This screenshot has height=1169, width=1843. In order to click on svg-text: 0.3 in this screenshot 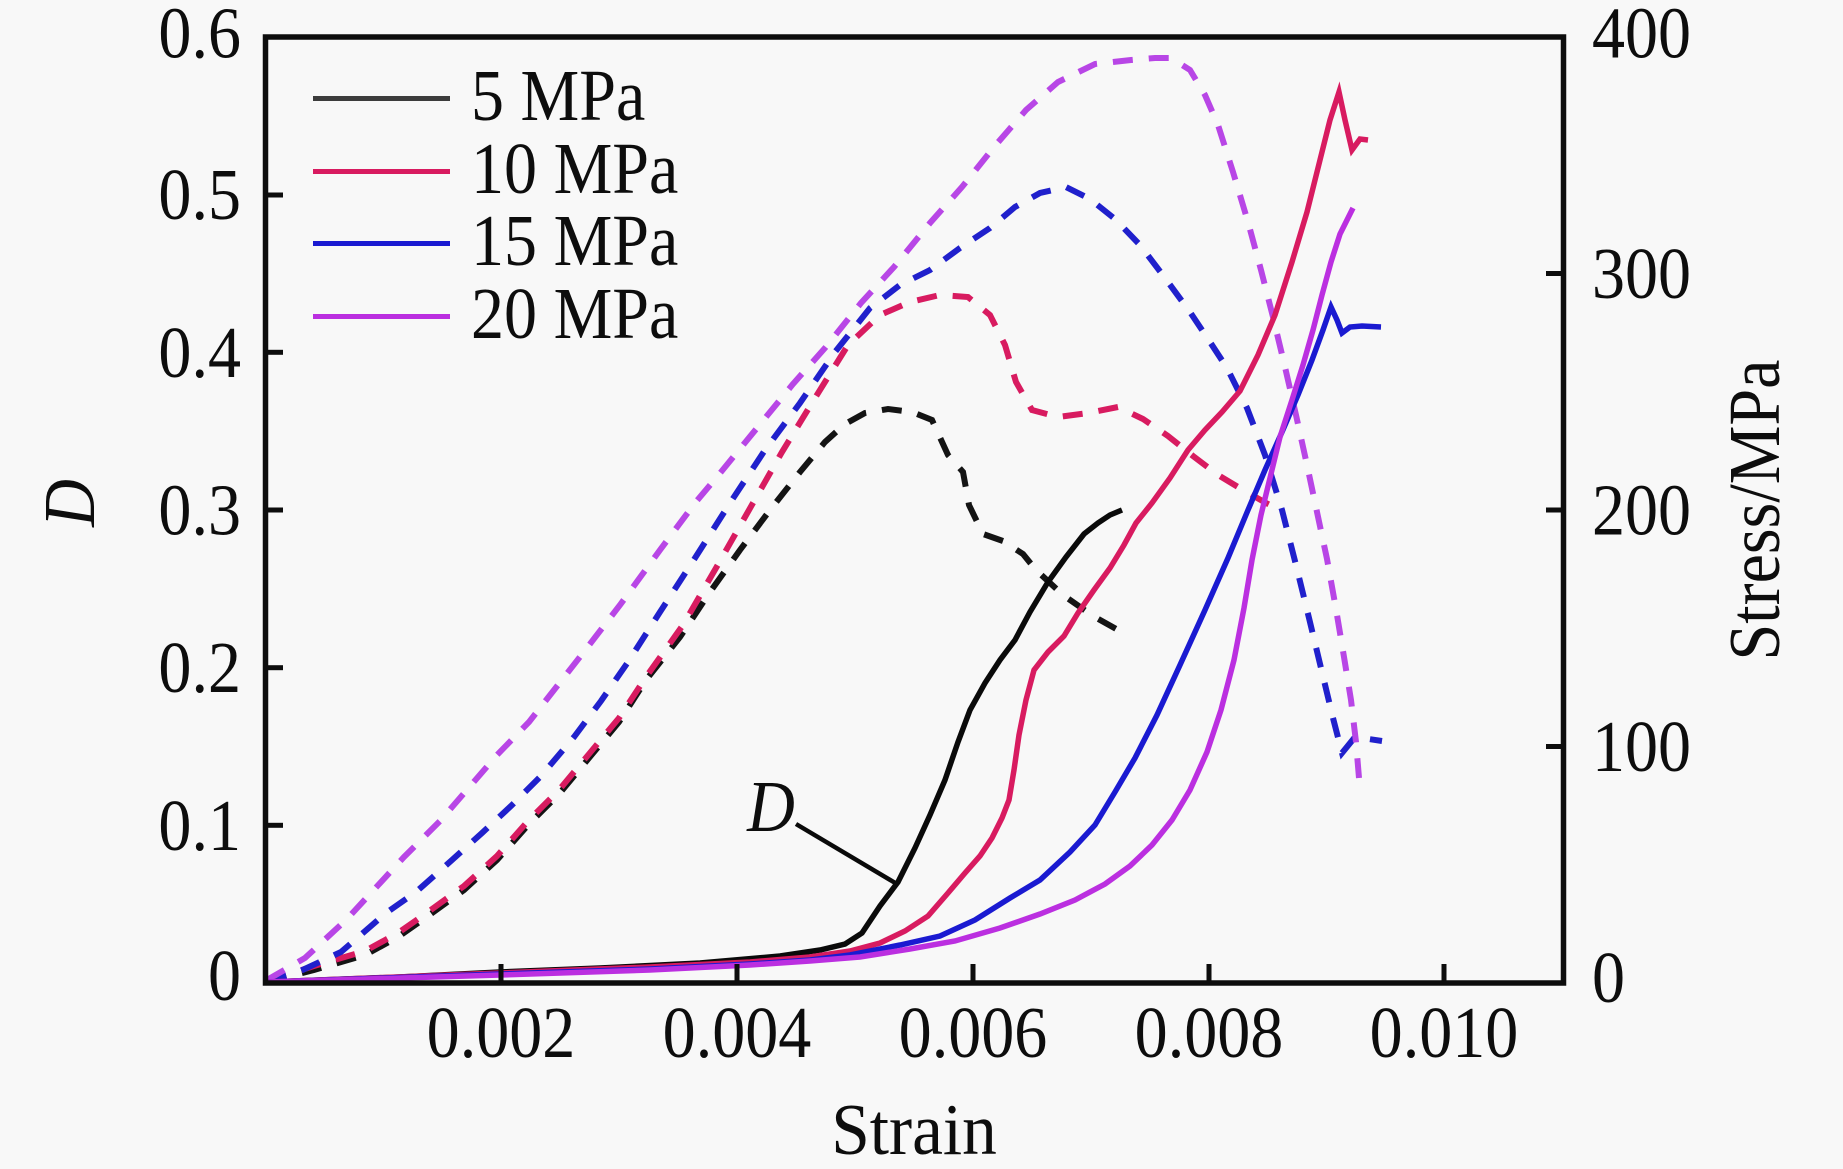, I will do `click(199, 511)`.